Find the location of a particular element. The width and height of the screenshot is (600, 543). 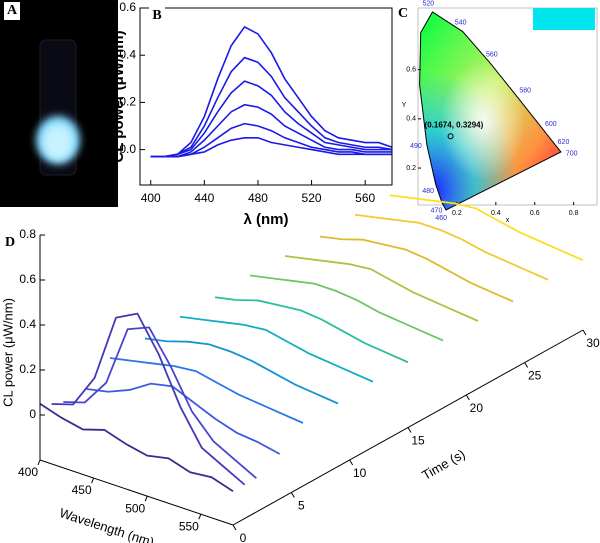

panel-label: D is located at coordinates (10, 242).